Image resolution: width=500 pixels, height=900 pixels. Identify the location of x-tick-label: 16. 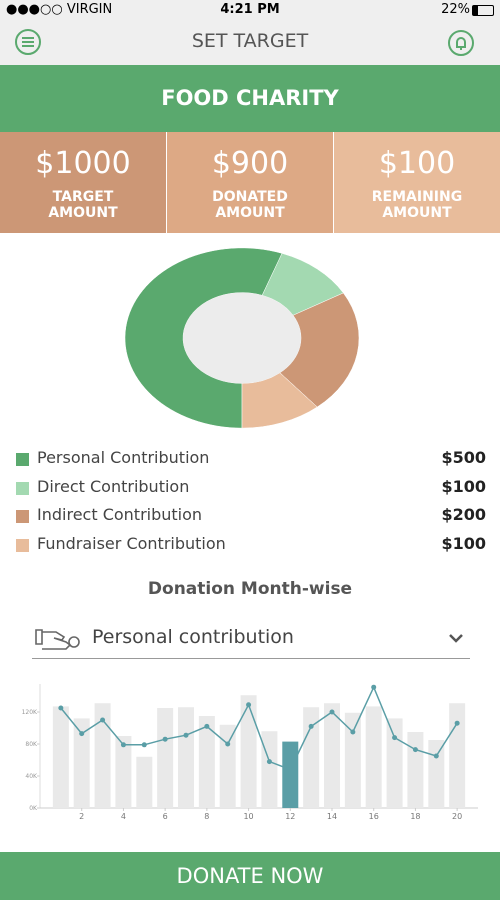
(374, 816).